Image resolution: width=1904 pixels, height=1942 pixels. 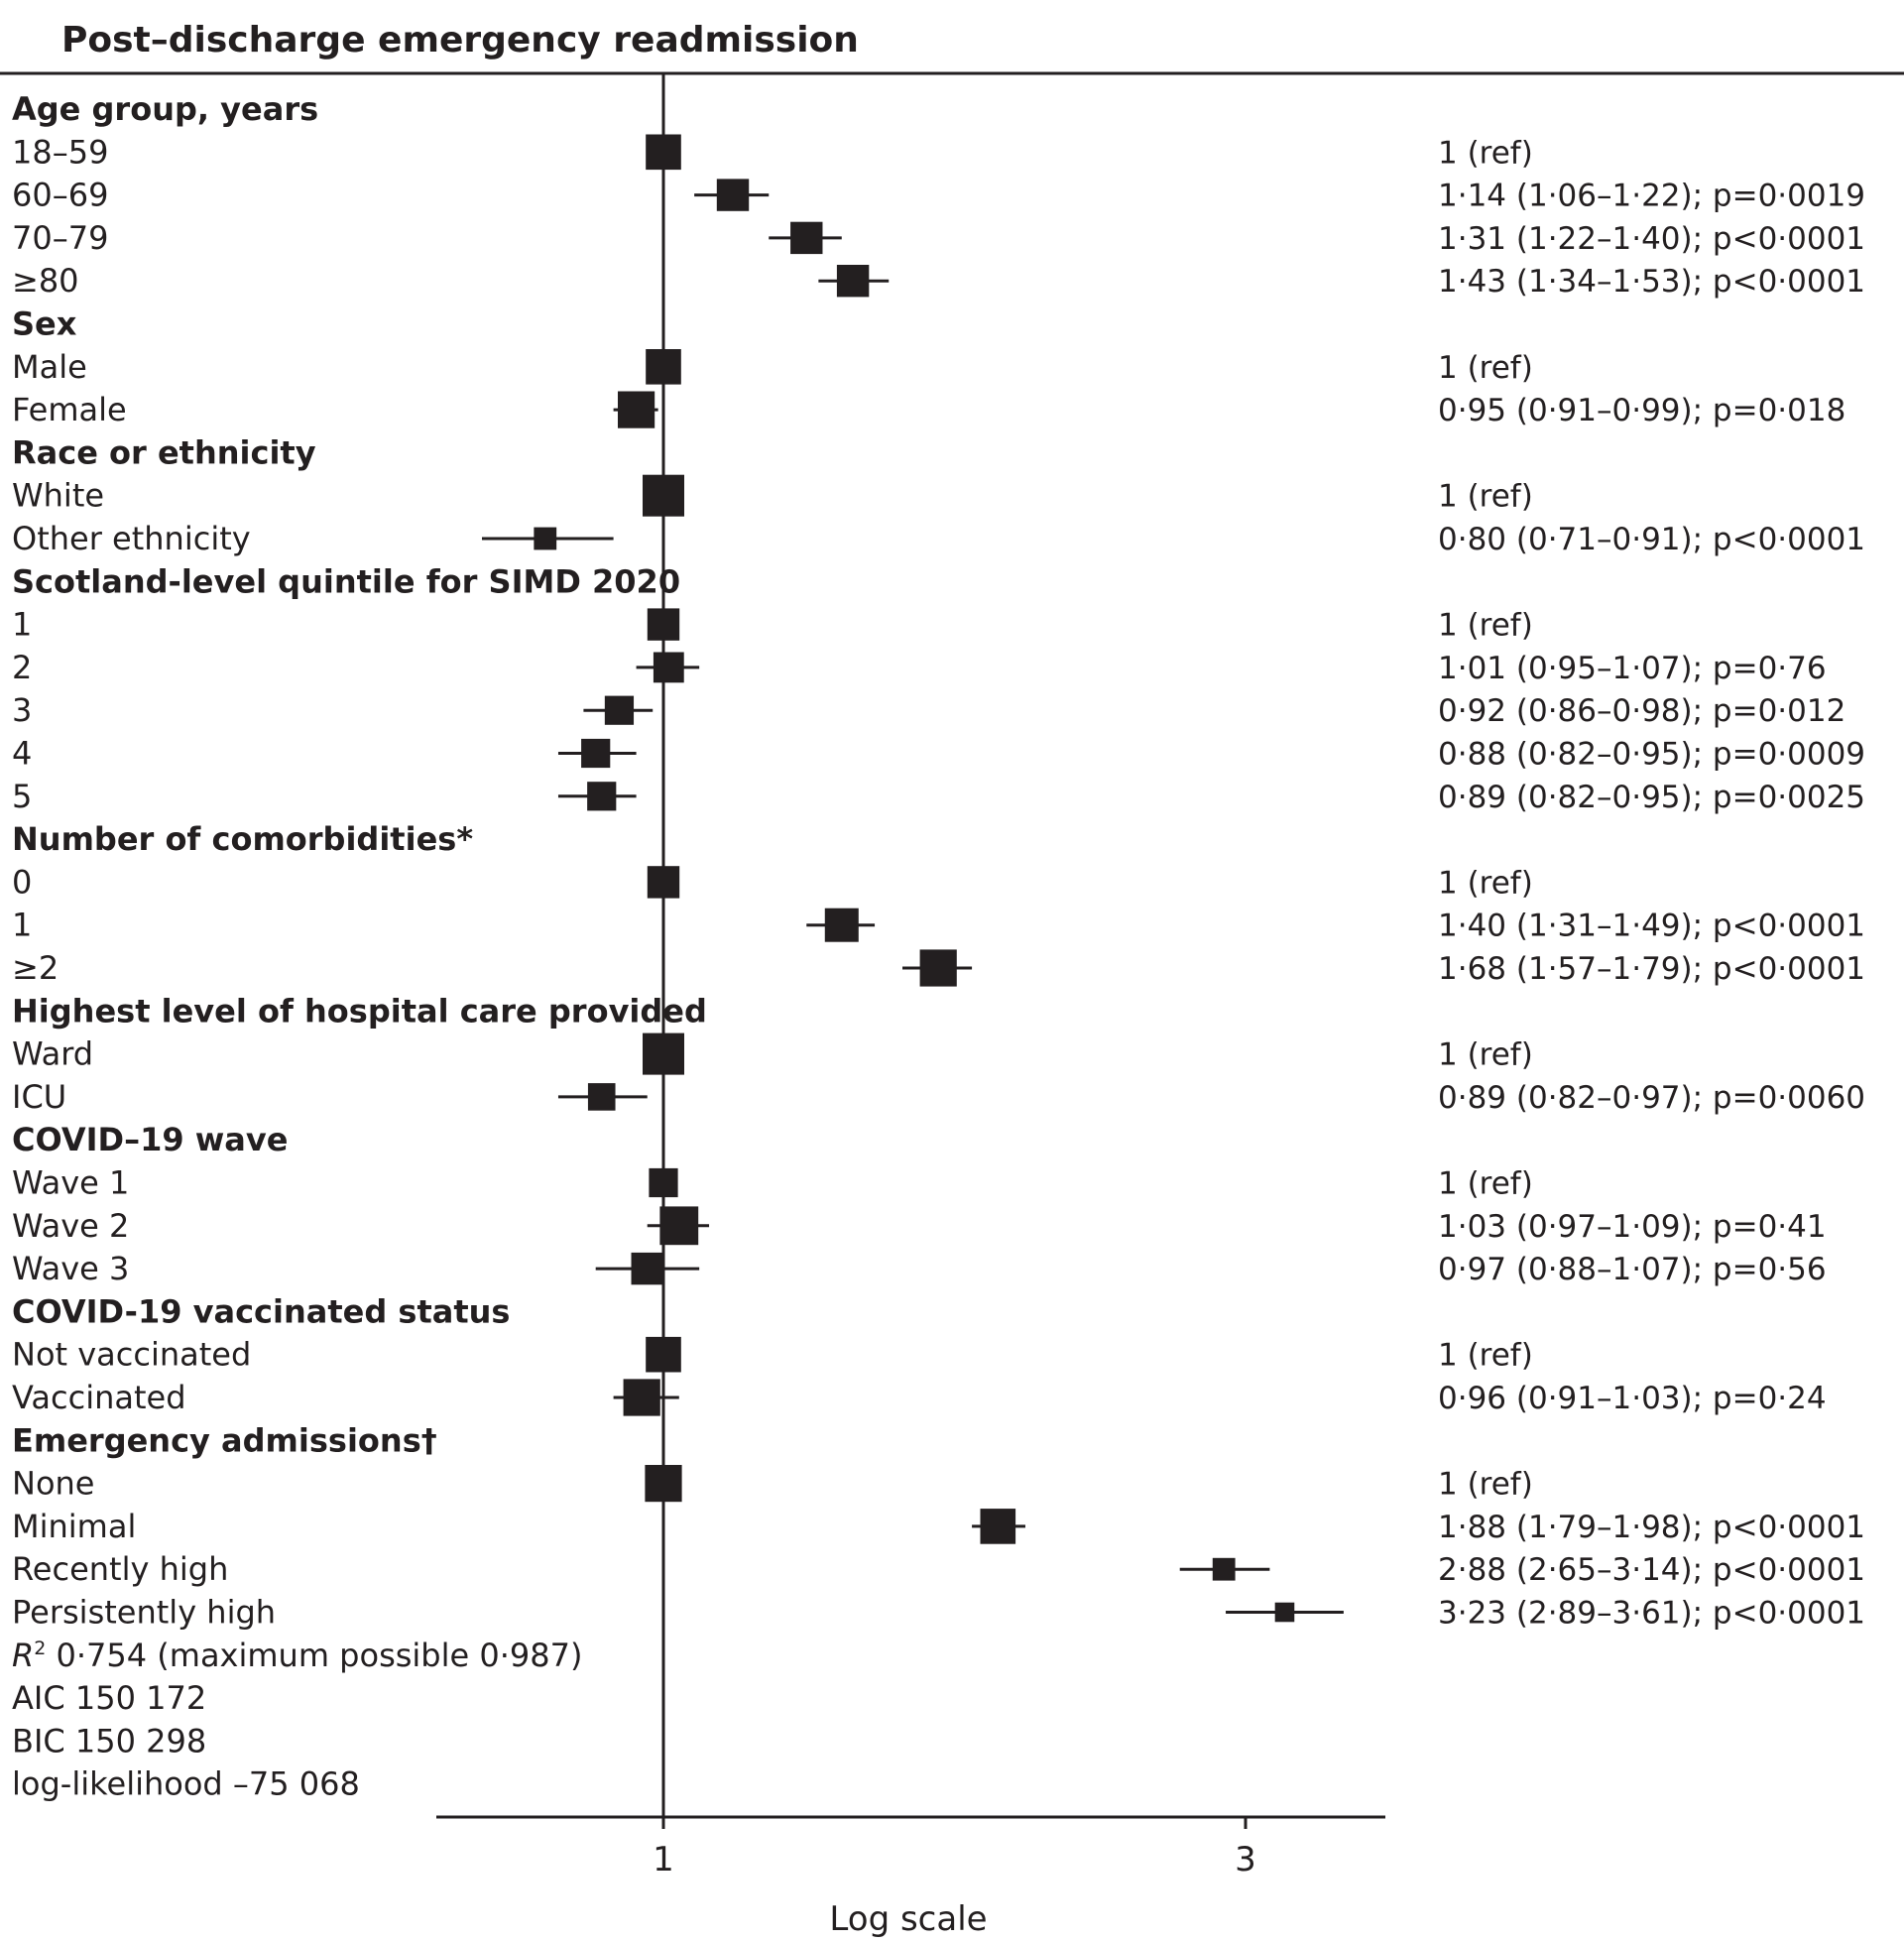 What do you see at coordinates (49, 367) in the screenshot?
I see `row-label: Male` at bounding box center [49, 367].